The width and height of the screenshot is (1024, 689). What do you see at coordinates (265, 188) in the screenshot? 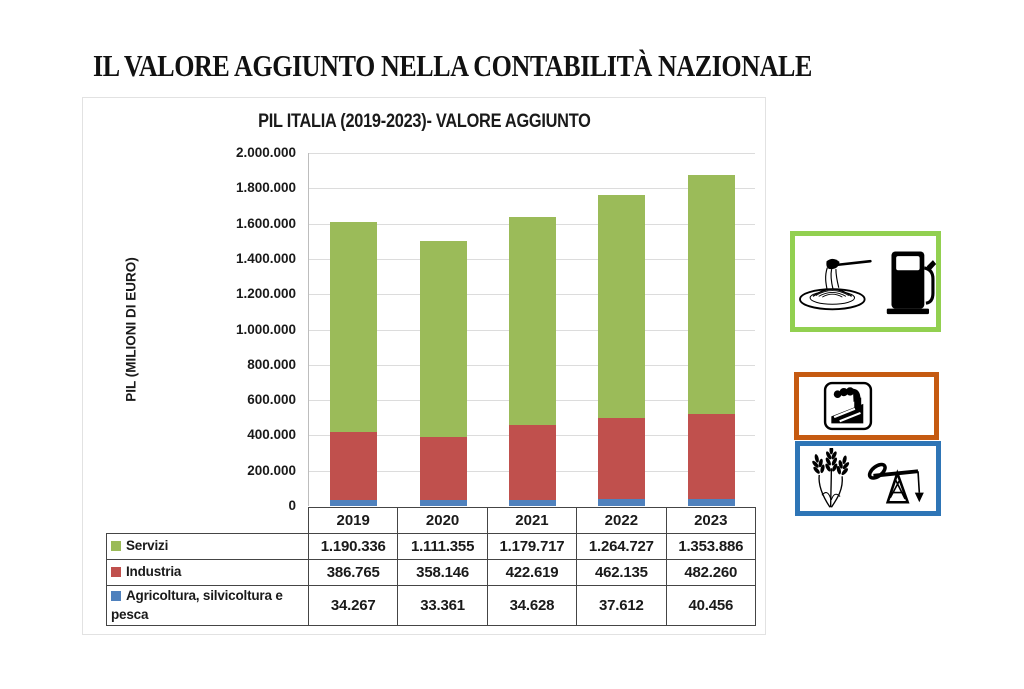
I see `y-axis-tick-label: 1.800.000` at bounding box center [265, 188].